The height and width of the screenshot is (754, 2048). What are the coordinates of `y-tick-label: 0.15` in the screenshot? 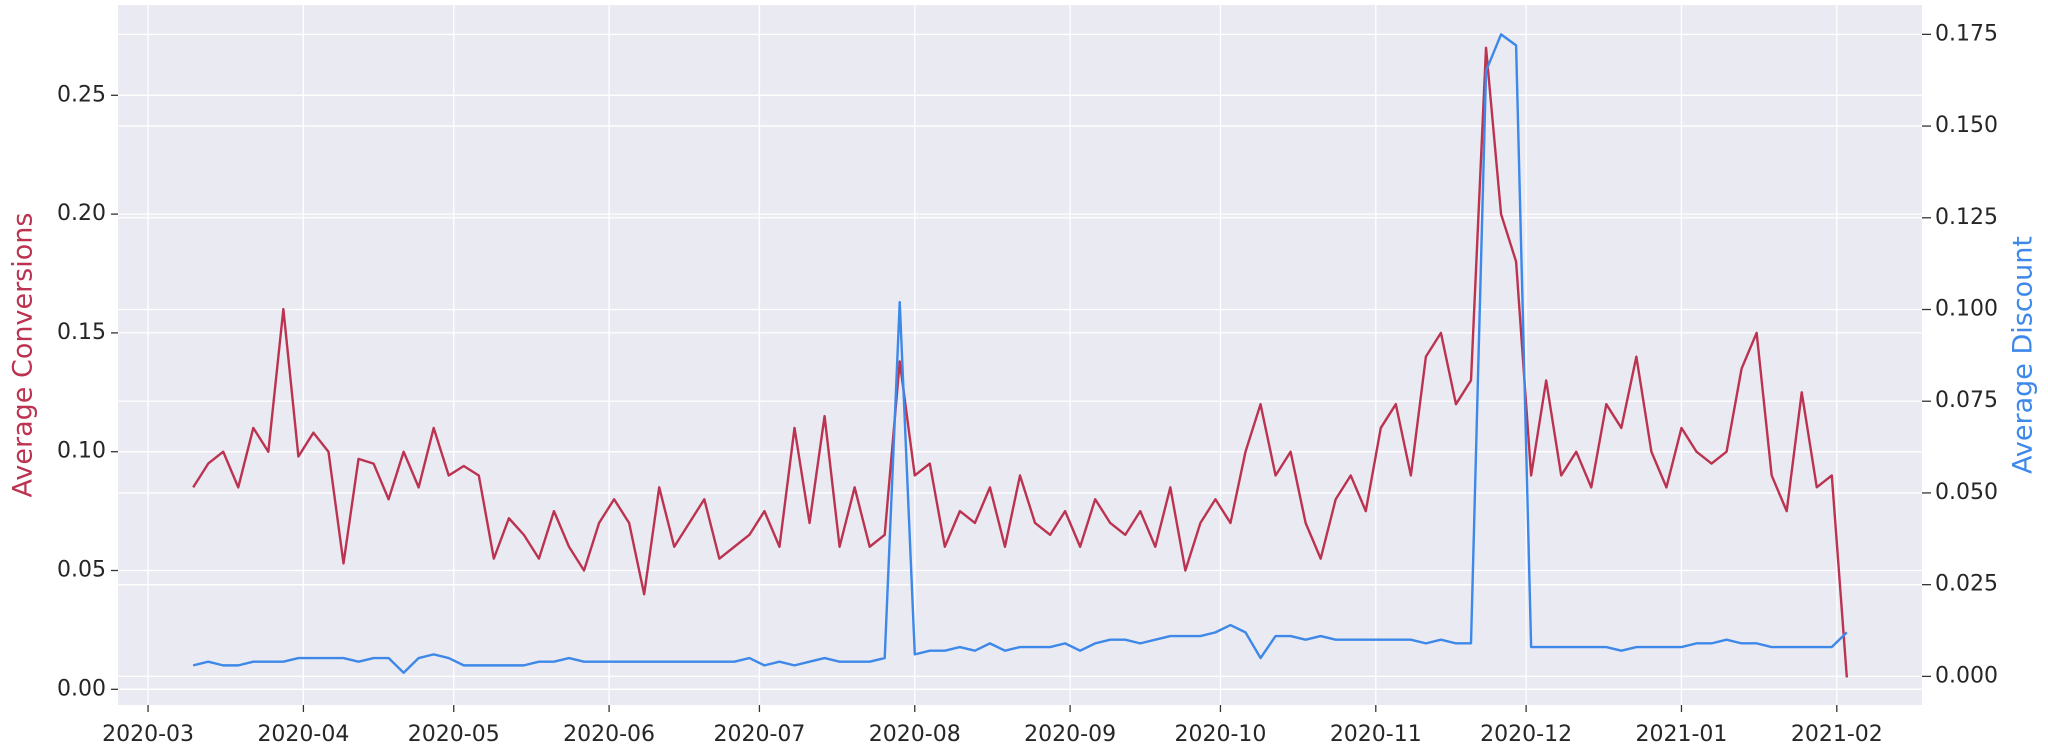 It's located at (81, 332).